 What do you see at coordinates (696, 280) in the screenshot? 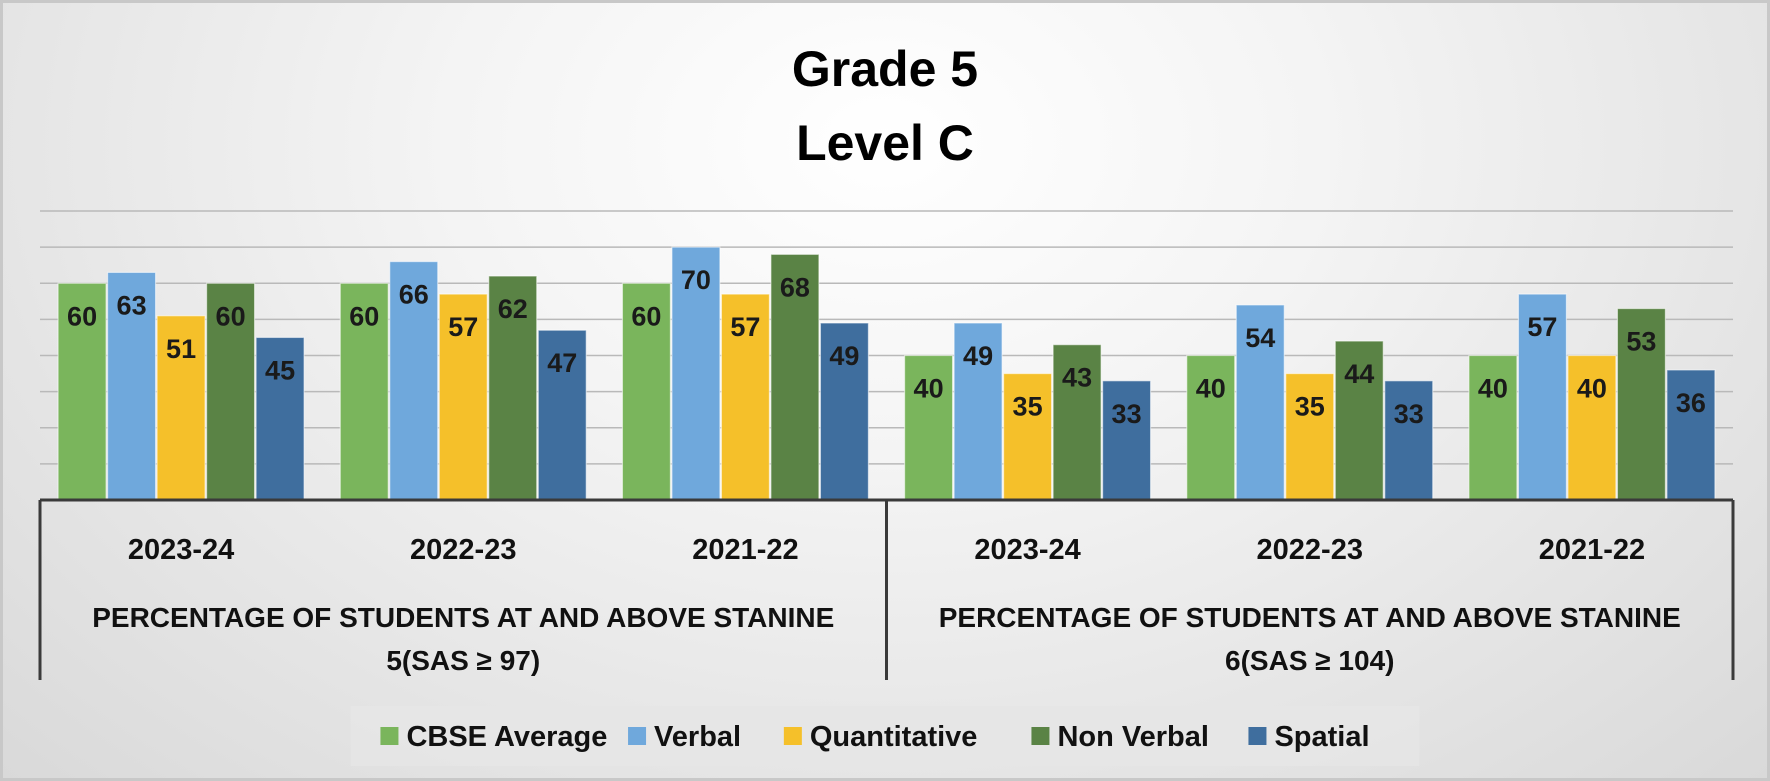
I see `data-label: 70` at bounding box center [696, 280].